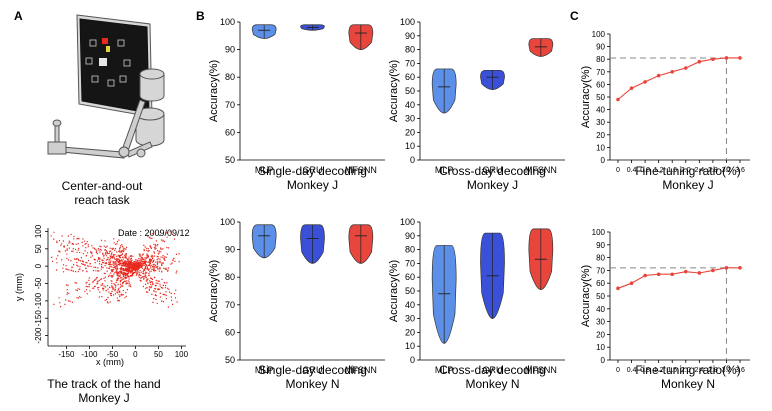 This screenshot has height=411, width=772. Describe the element at coordinates (38, 335) in the screenshot. I see `track-y-tick-label: -200` at that location.